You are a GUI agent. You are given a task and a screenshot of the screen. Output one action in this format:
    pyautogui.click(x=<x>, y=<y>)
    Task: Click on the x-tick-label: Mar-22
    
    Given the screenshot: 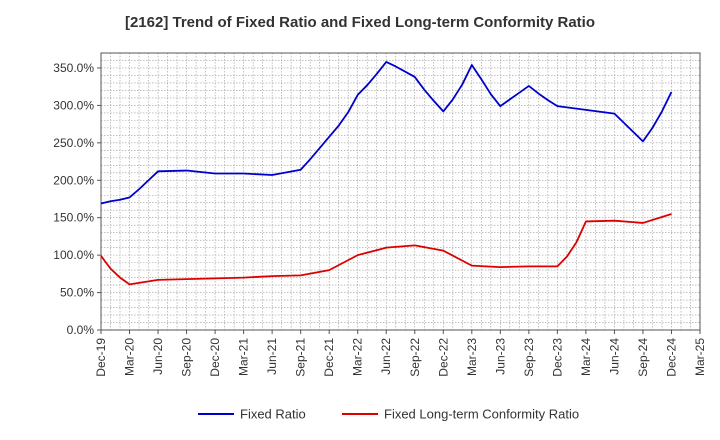 What is the action you would take?
    pyautogui.click(x=358, y=357)
    